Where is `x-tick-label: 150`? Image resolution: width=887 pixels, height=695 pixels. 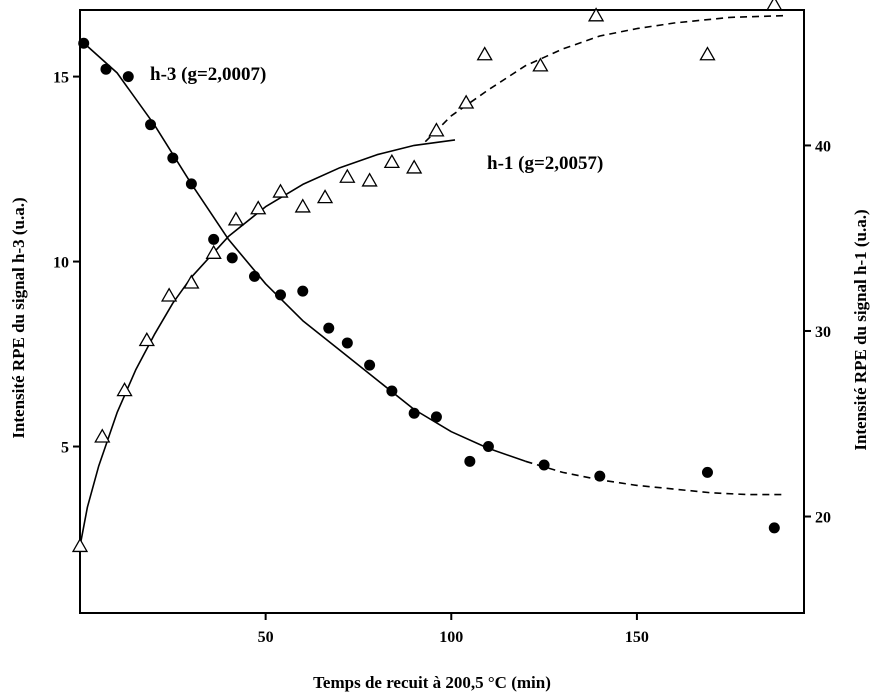
x-tick-label: 150 is located at coordinates (637, 637).